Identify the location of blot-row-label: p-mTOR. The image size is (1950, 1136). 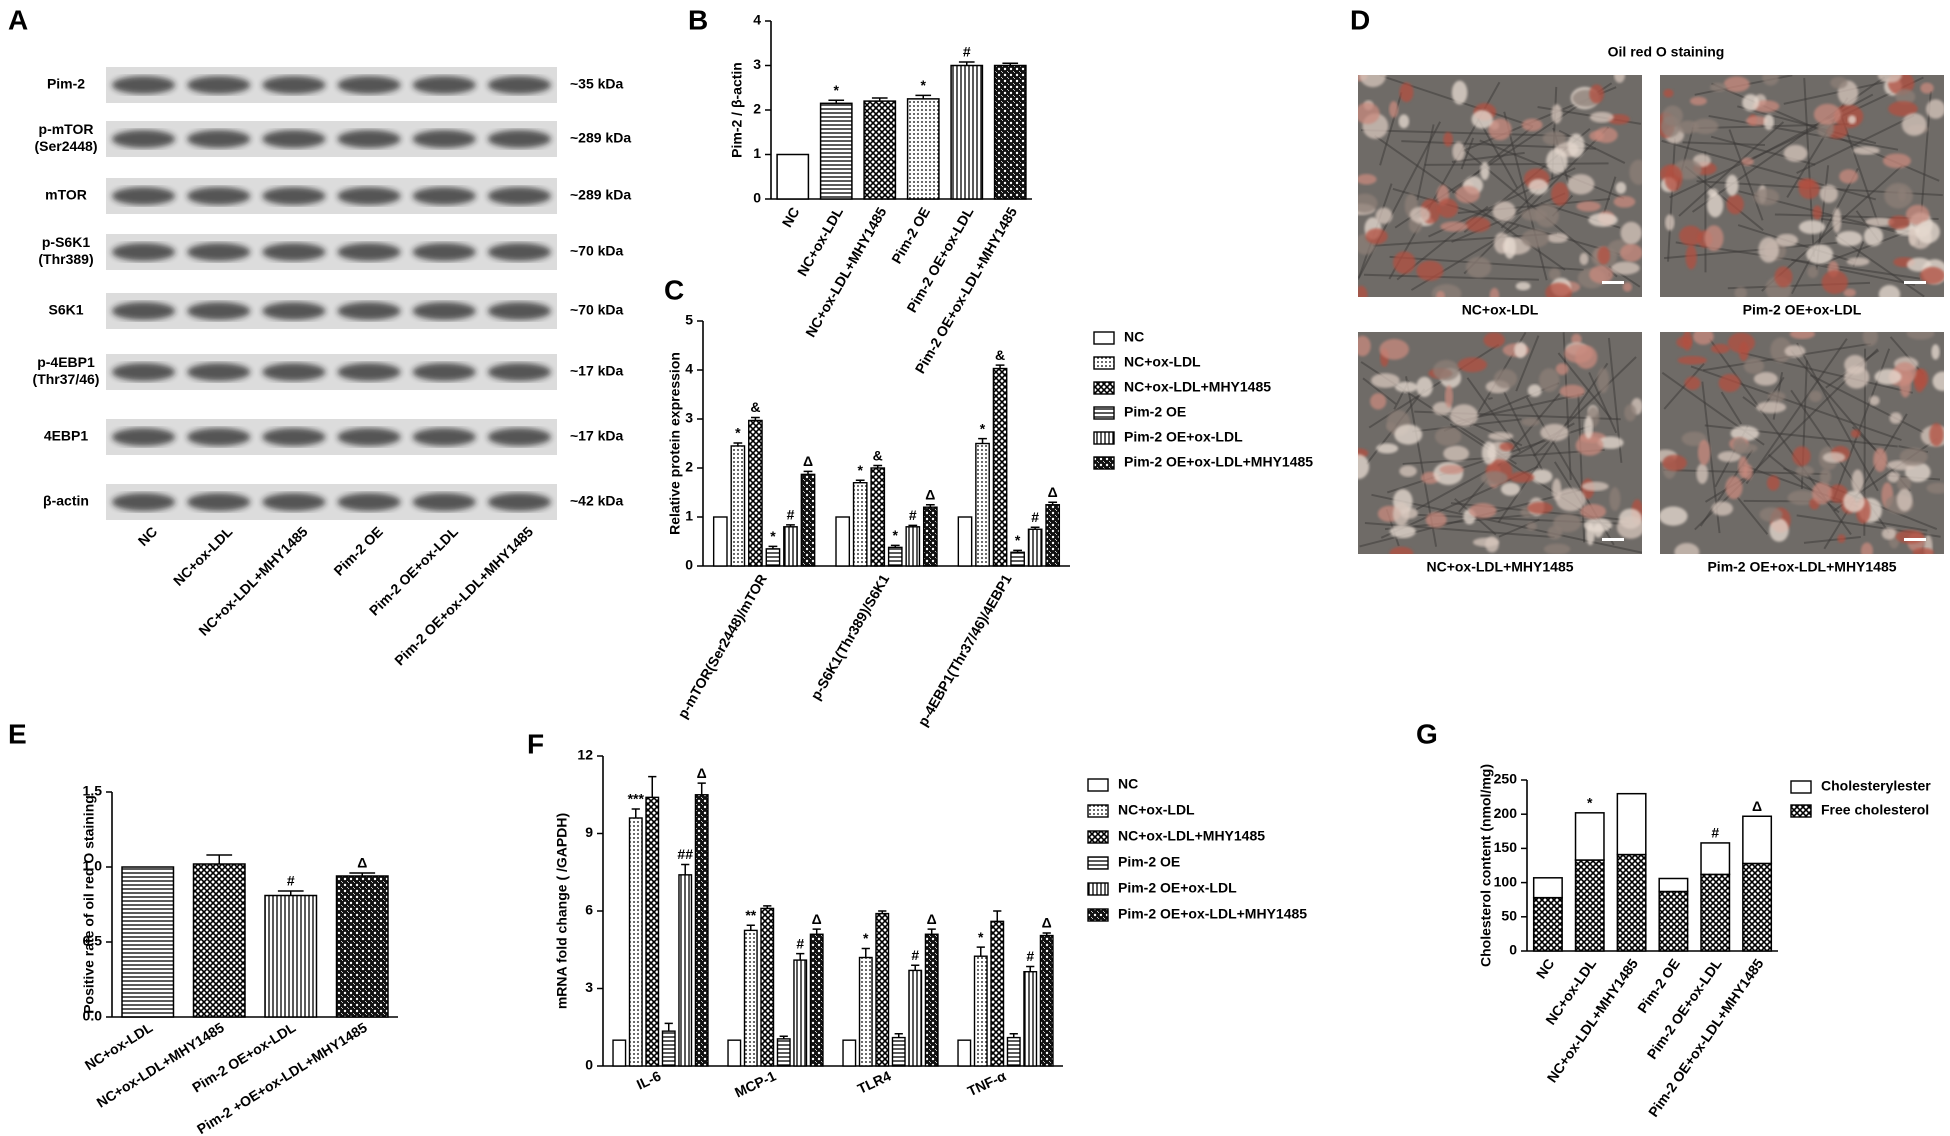
(66, 129).